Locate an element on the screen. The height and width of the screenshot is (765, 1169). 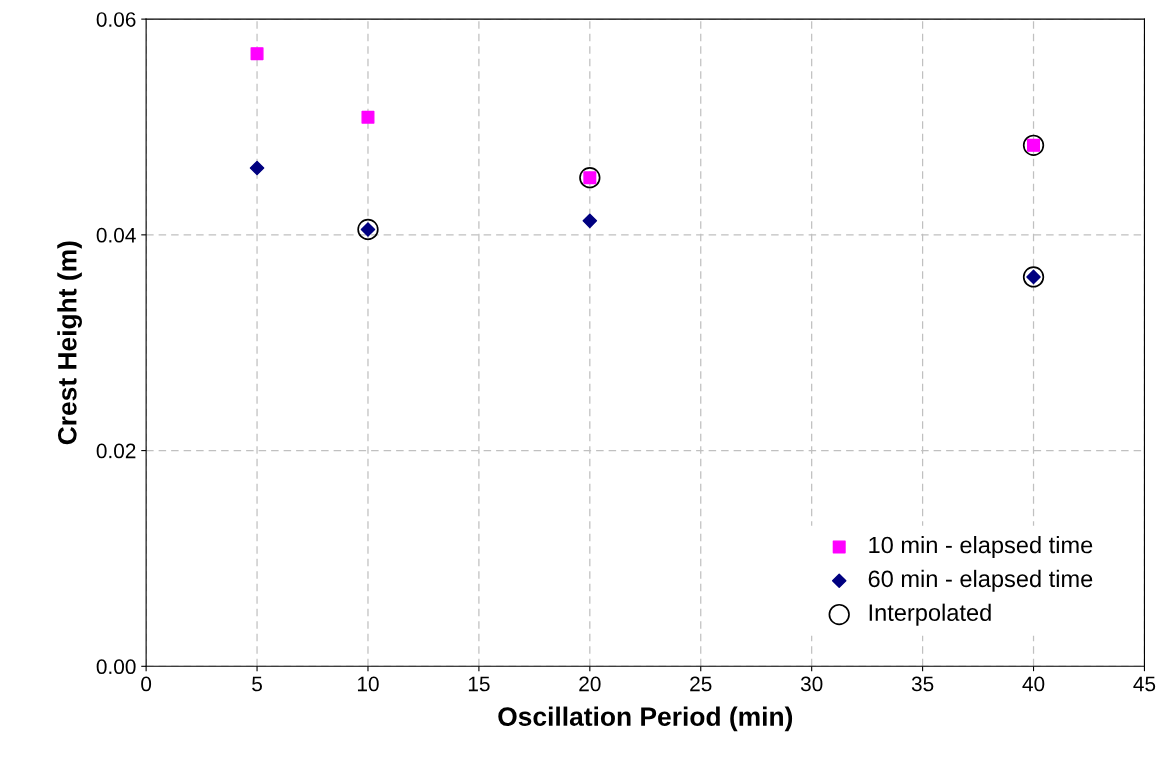
y-tick-label: 0.02 is located at coordinates (116, 451).